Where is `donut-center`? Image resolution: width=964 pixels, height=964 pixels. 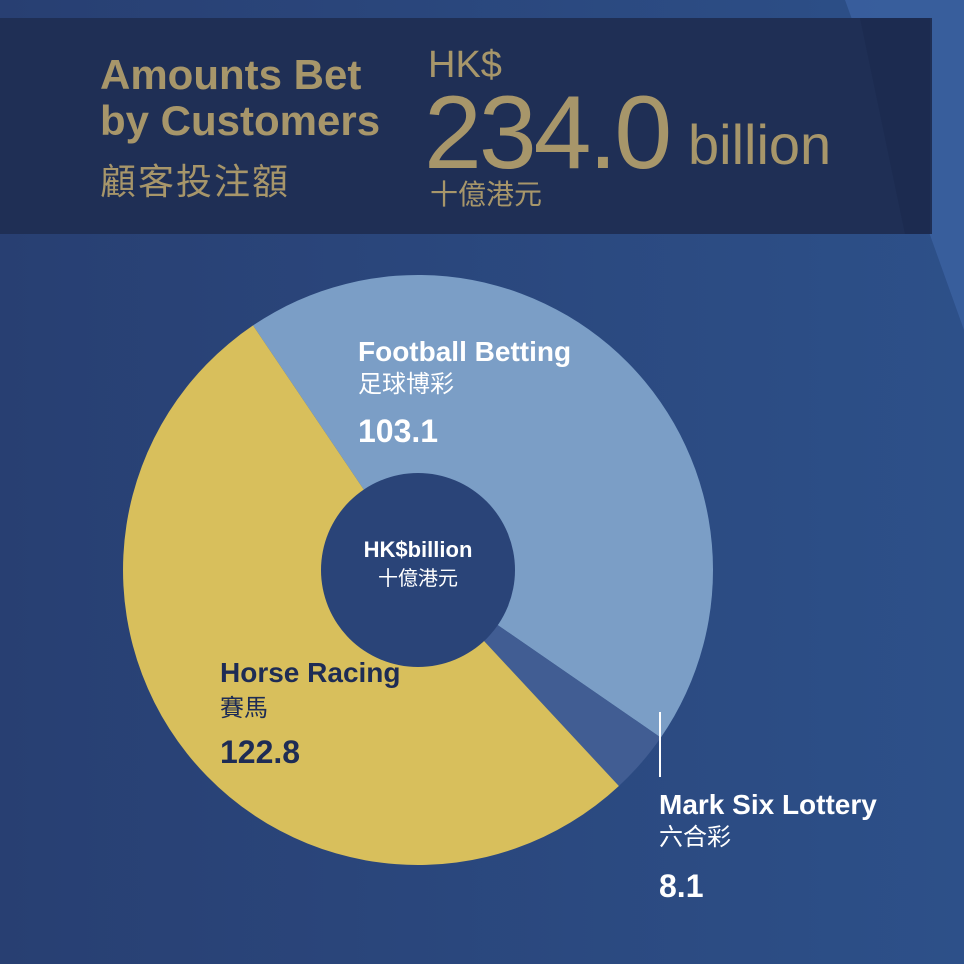
donut-center is located at coordinates (418, 570).